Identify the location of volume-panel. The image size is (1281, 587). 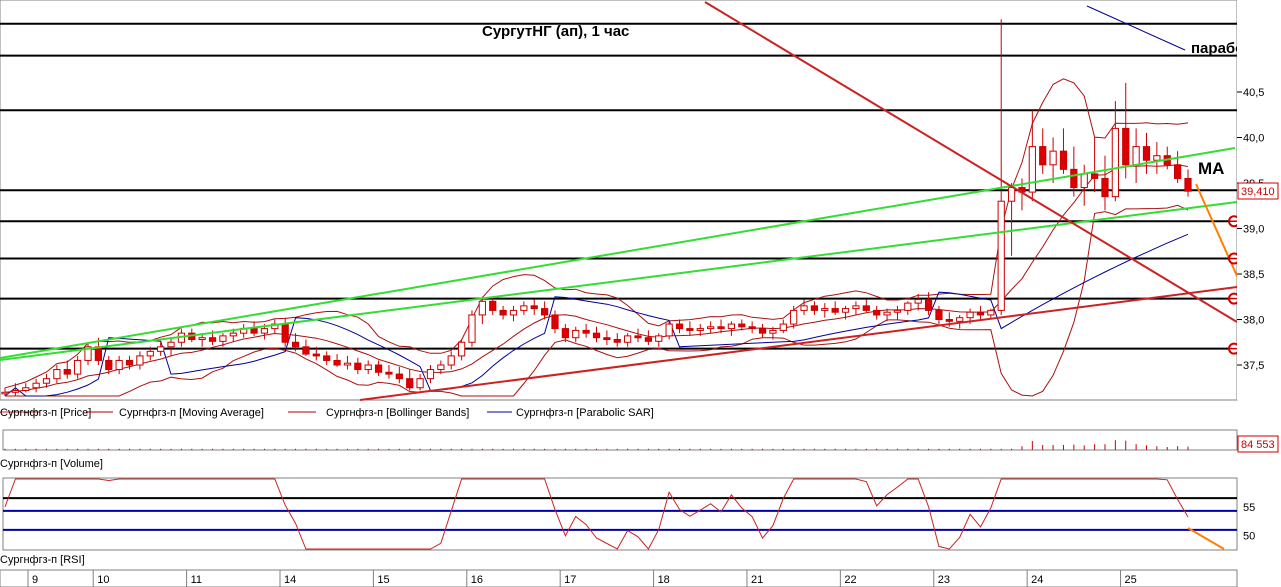
(620, 440).